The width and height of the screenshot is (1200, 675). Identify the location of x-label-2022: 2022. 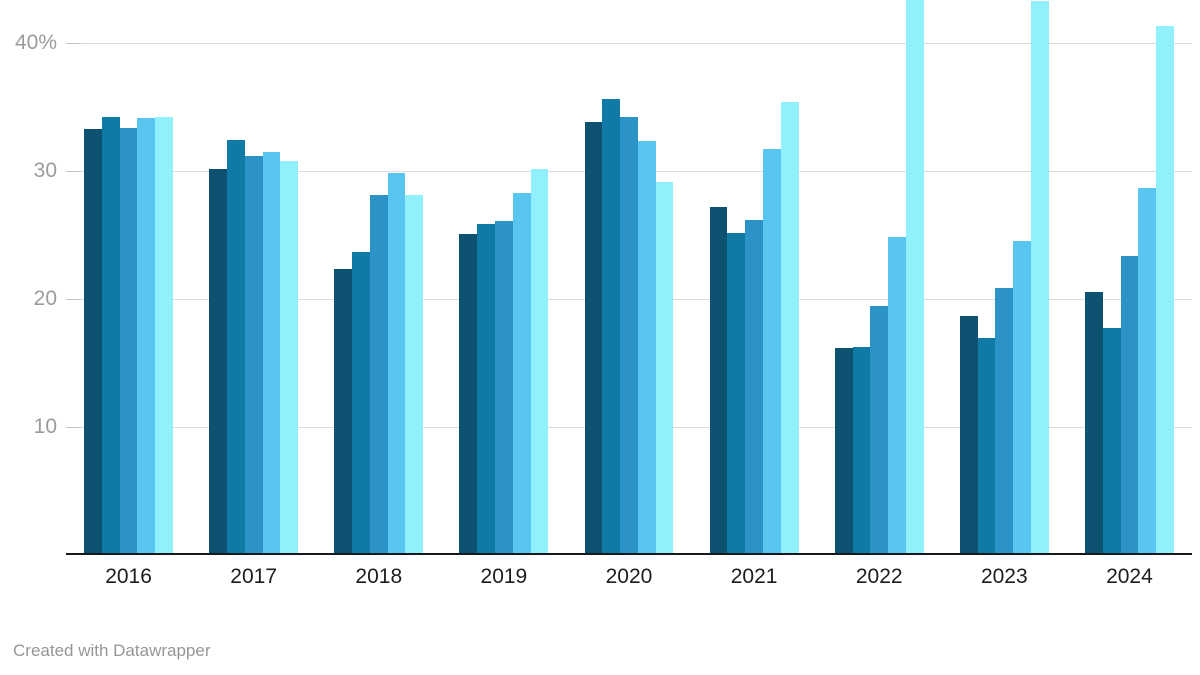
(879, 576).